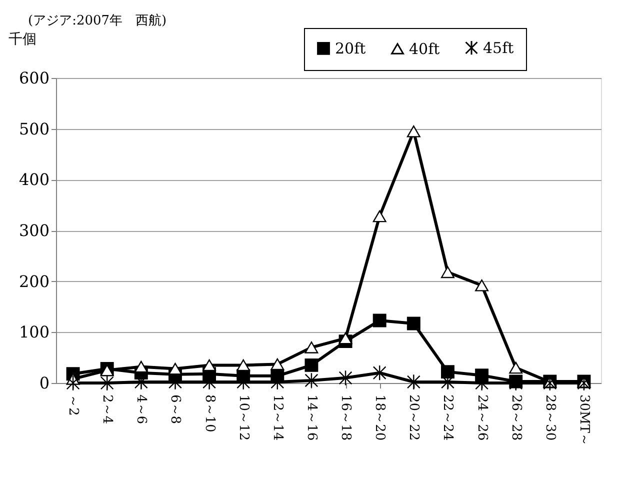 The width and height of the screenshot is (618, 484). I want to click on x-tick-label: 28～30, so click(550, 417).